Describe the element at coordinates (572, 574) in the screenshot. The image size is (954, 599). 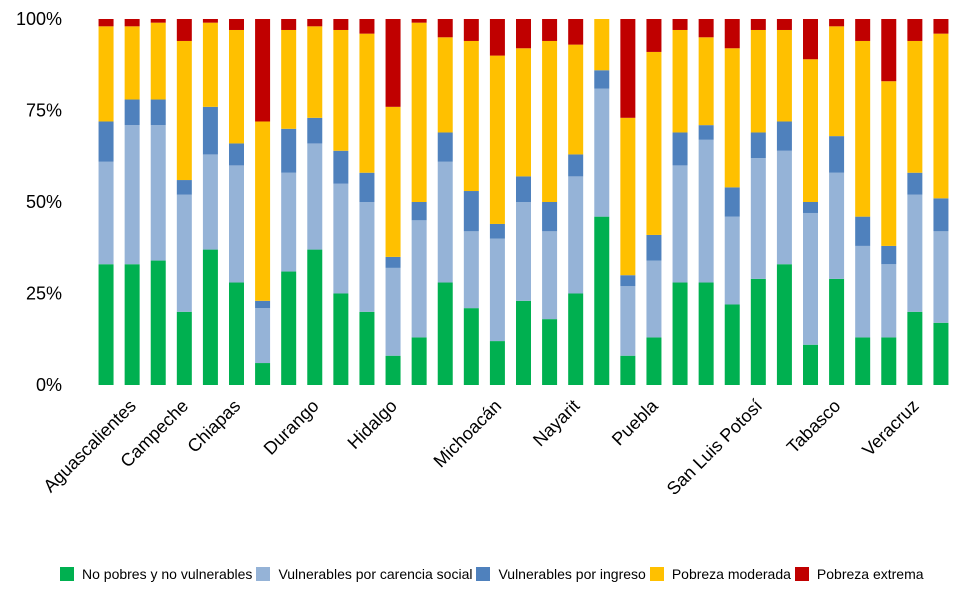
I see `legend-label: Vulnerables por ingreso` at that location.